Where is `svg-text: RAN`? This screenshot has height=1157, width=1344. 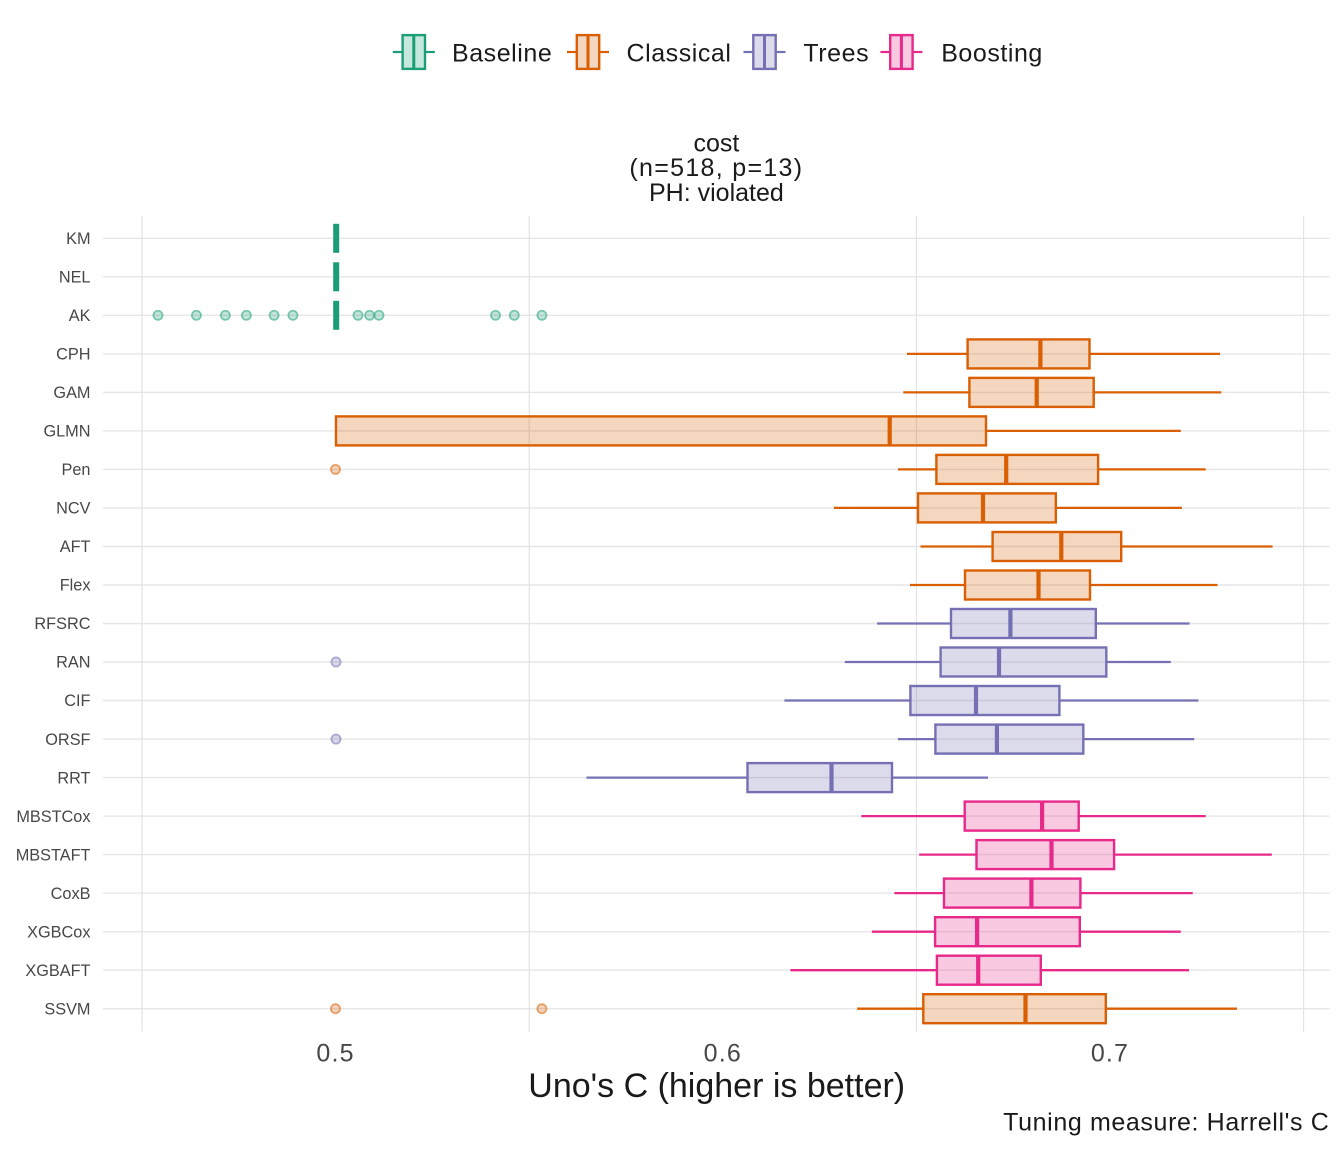 svg-text: RAN is located at coordinates (73, 663).